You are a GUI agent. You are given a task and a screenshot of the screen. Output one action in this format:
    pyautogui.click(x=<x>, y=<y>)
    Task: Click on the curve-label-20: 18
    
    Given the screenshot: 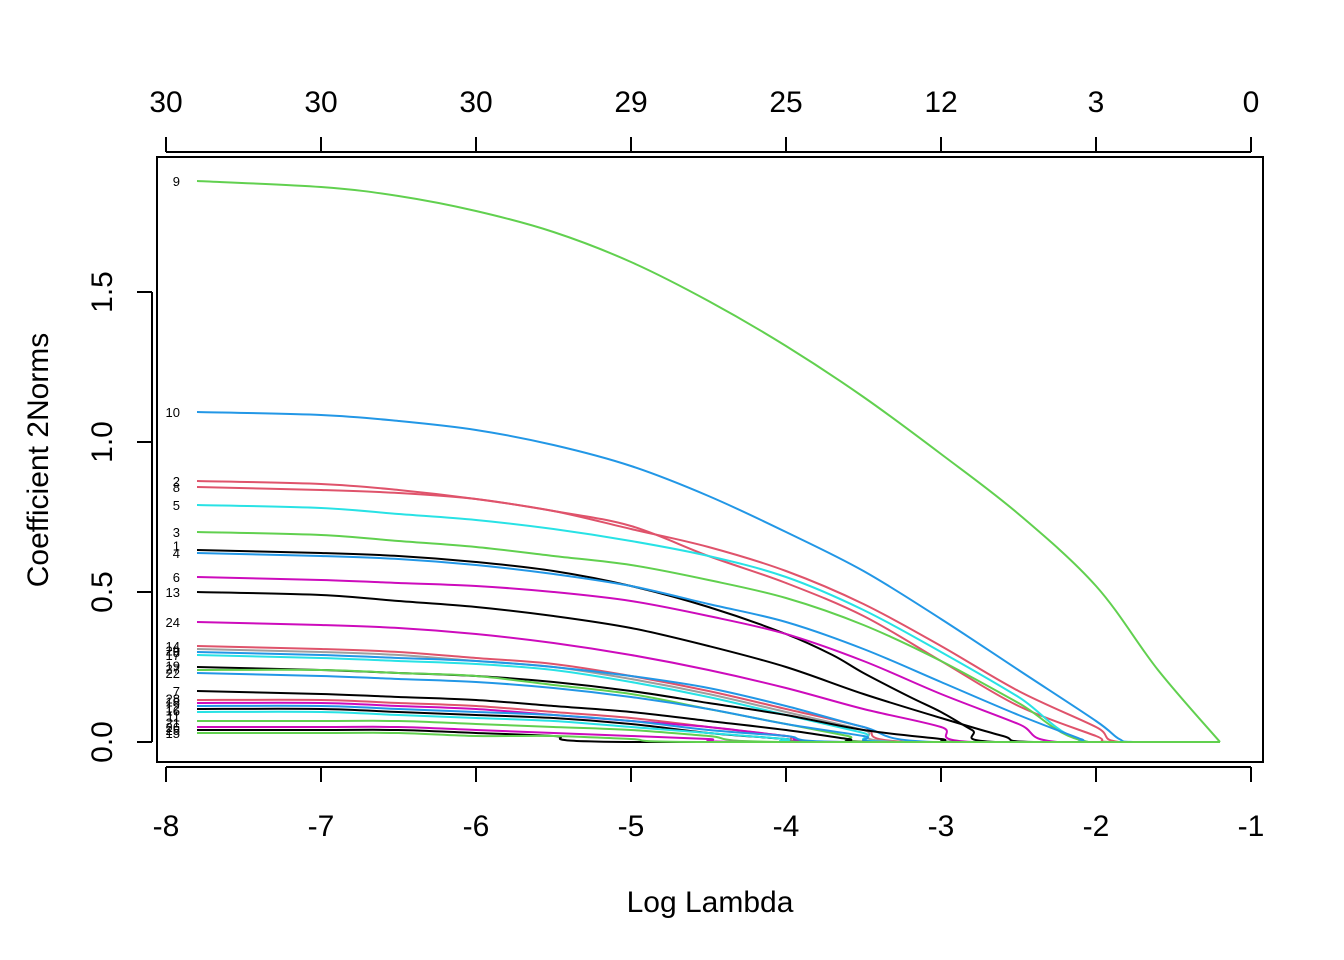 What is the action you would take?
    pyautogui.click(x=173, y=702)
    